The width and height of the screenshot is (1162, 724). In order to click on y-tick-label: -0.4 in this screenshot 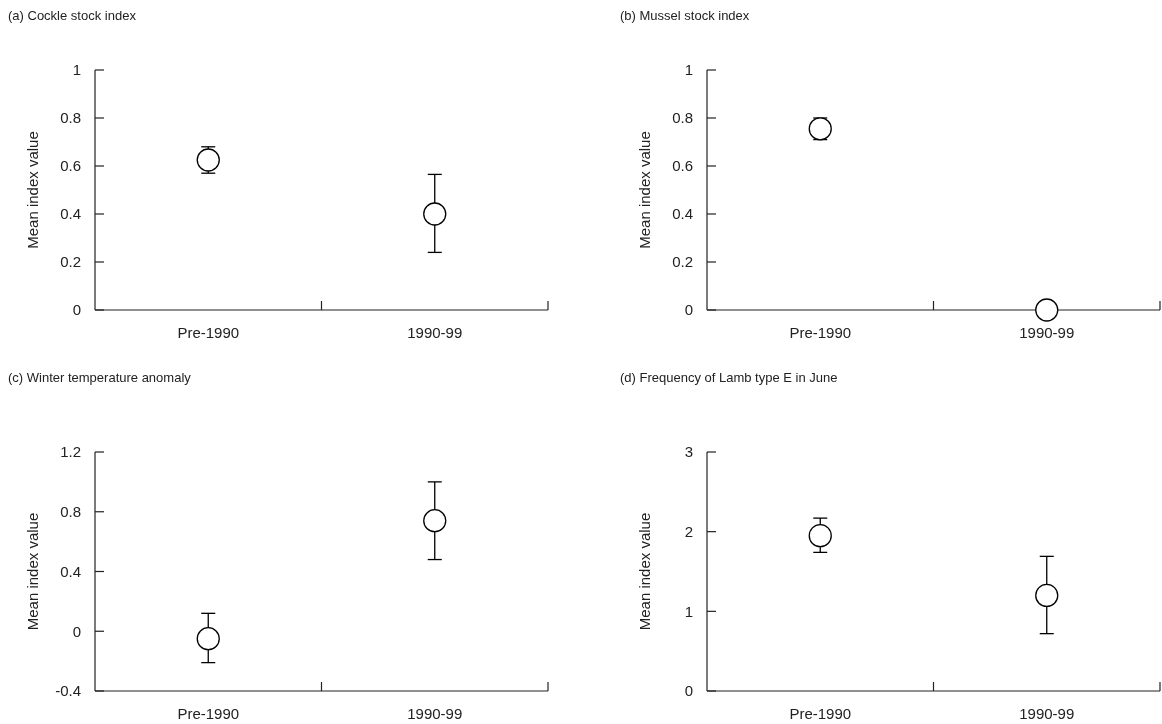, I will do `click(68, 691)`.